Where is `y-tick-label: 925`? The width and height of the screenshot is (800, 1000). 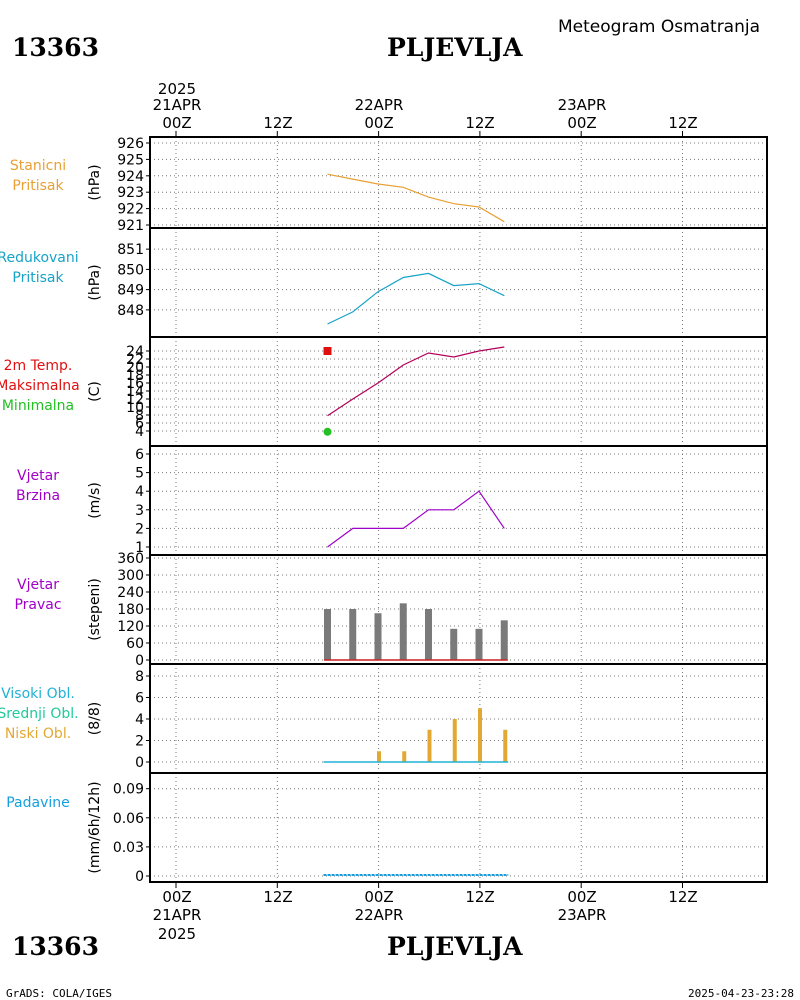
y-tick-label: 925 is located at coordinates (130, 160).